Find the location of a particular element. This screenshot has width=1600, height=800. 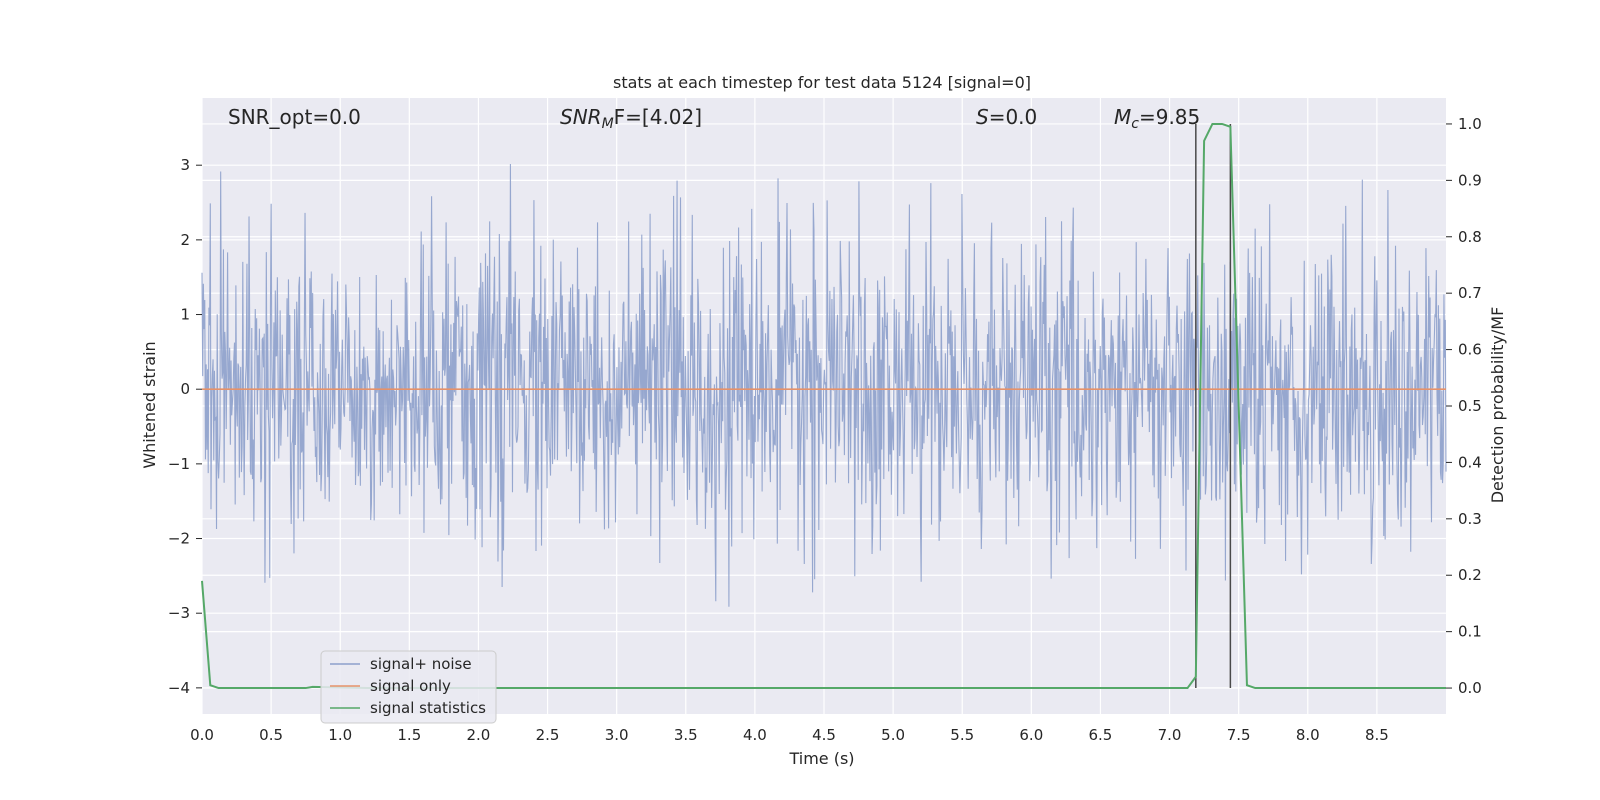

y2-tick-label: 0.1 is located at coordinates (1470, 632).